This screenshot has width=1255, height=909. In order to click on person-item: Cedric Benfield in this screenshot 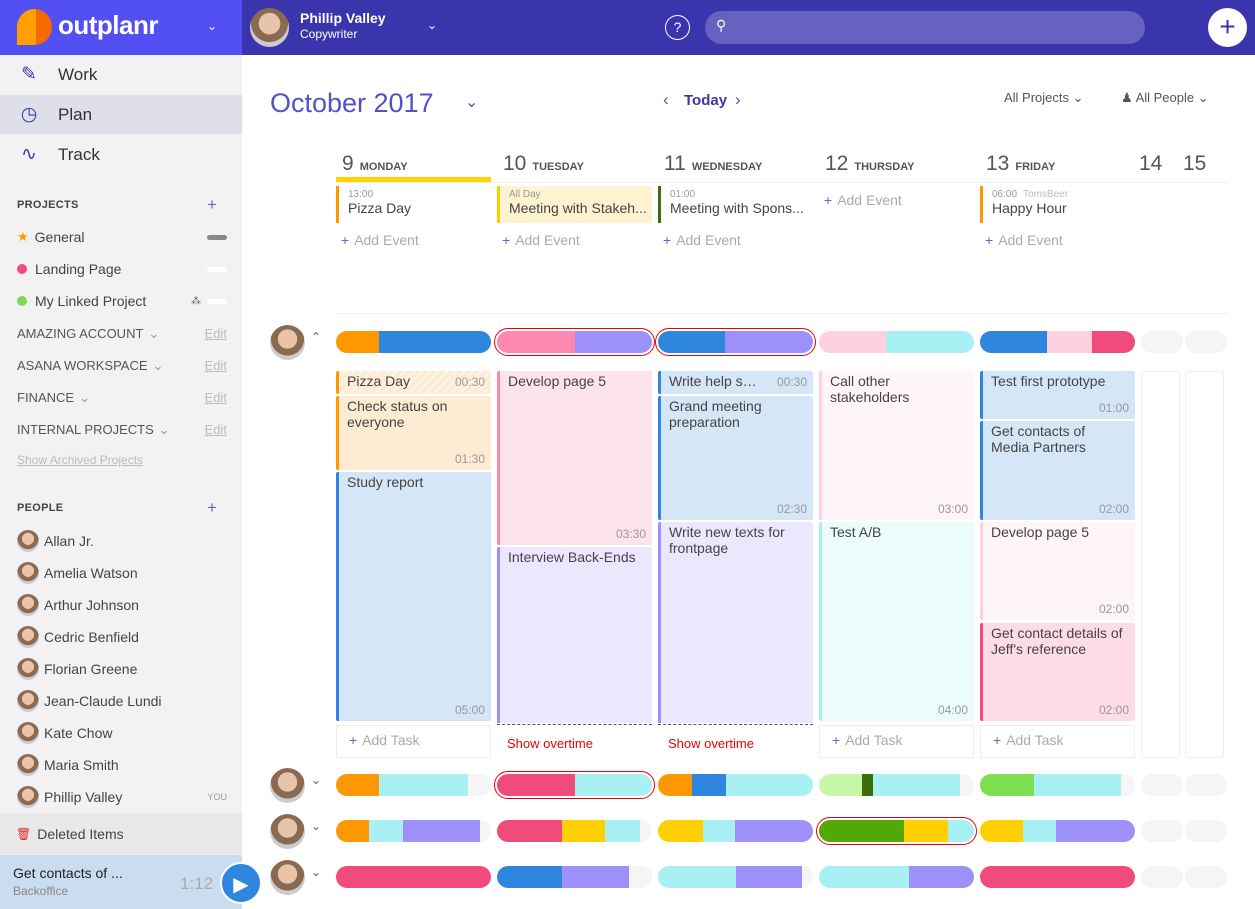, I will do `click(122, 637)`.